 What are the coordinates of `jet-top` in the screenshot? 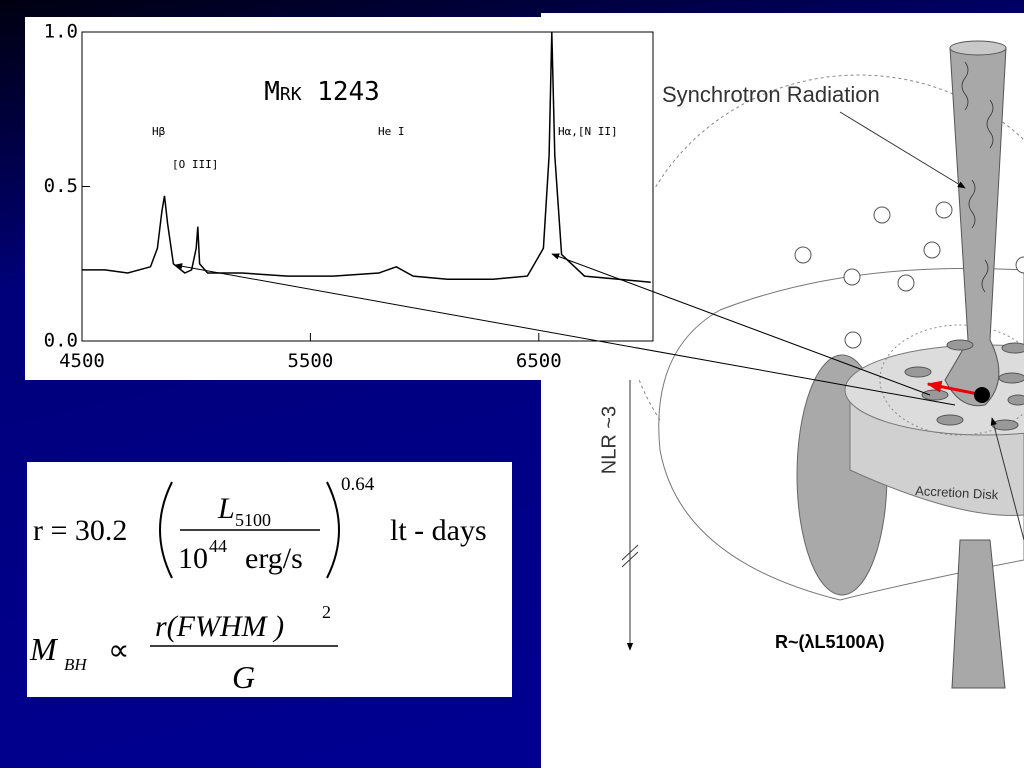 It's located at (978, 48).